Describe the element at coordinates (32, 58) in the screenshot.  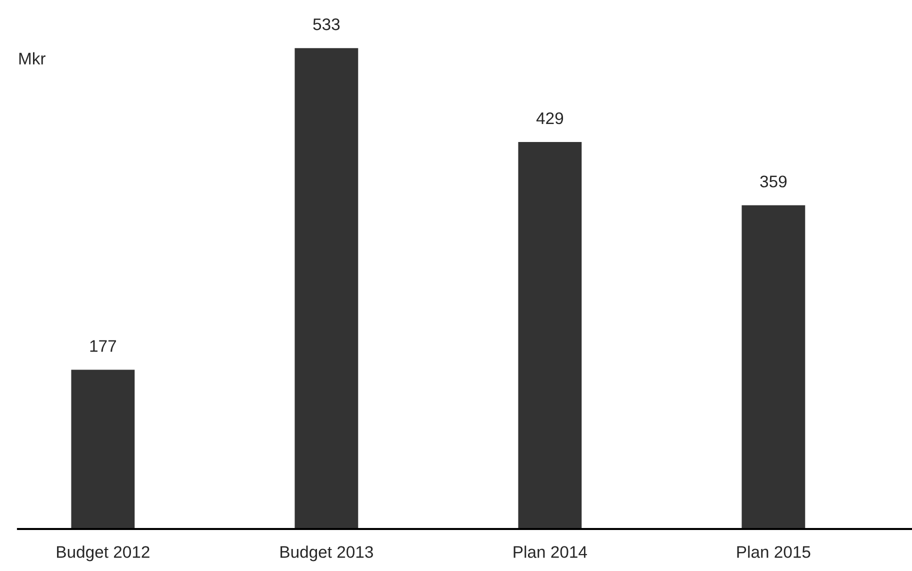
I see `y-axis-title: Mkr` at that location.